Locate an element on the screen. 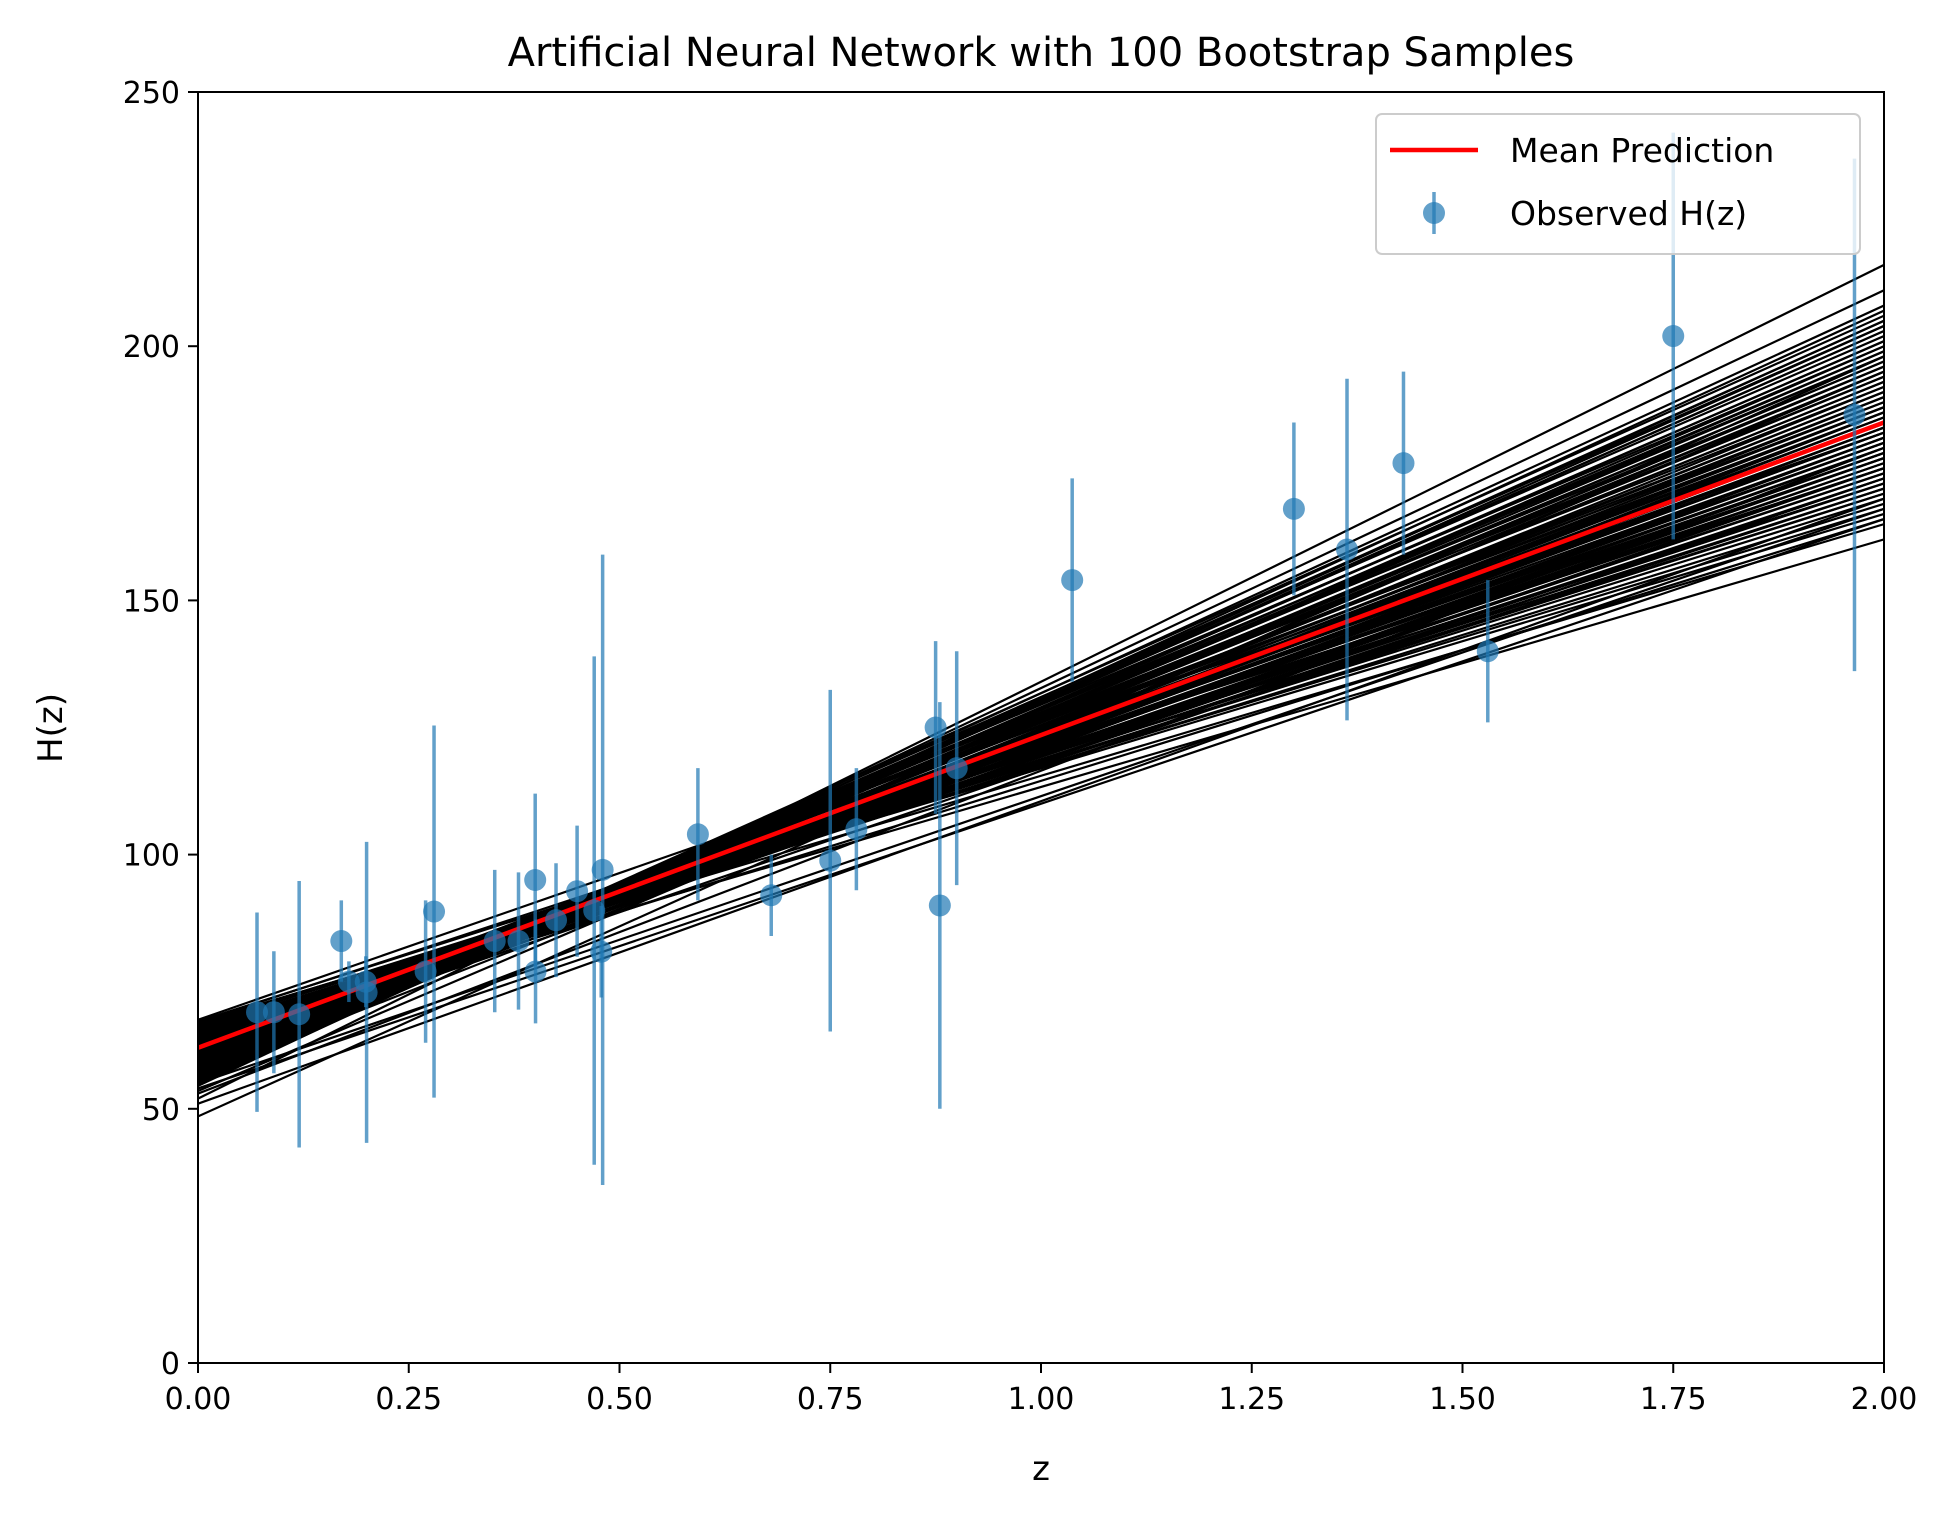 This screenshot has height=1515, width=1949. y-tick-label: 50 is located at coordinates (161, 1110).